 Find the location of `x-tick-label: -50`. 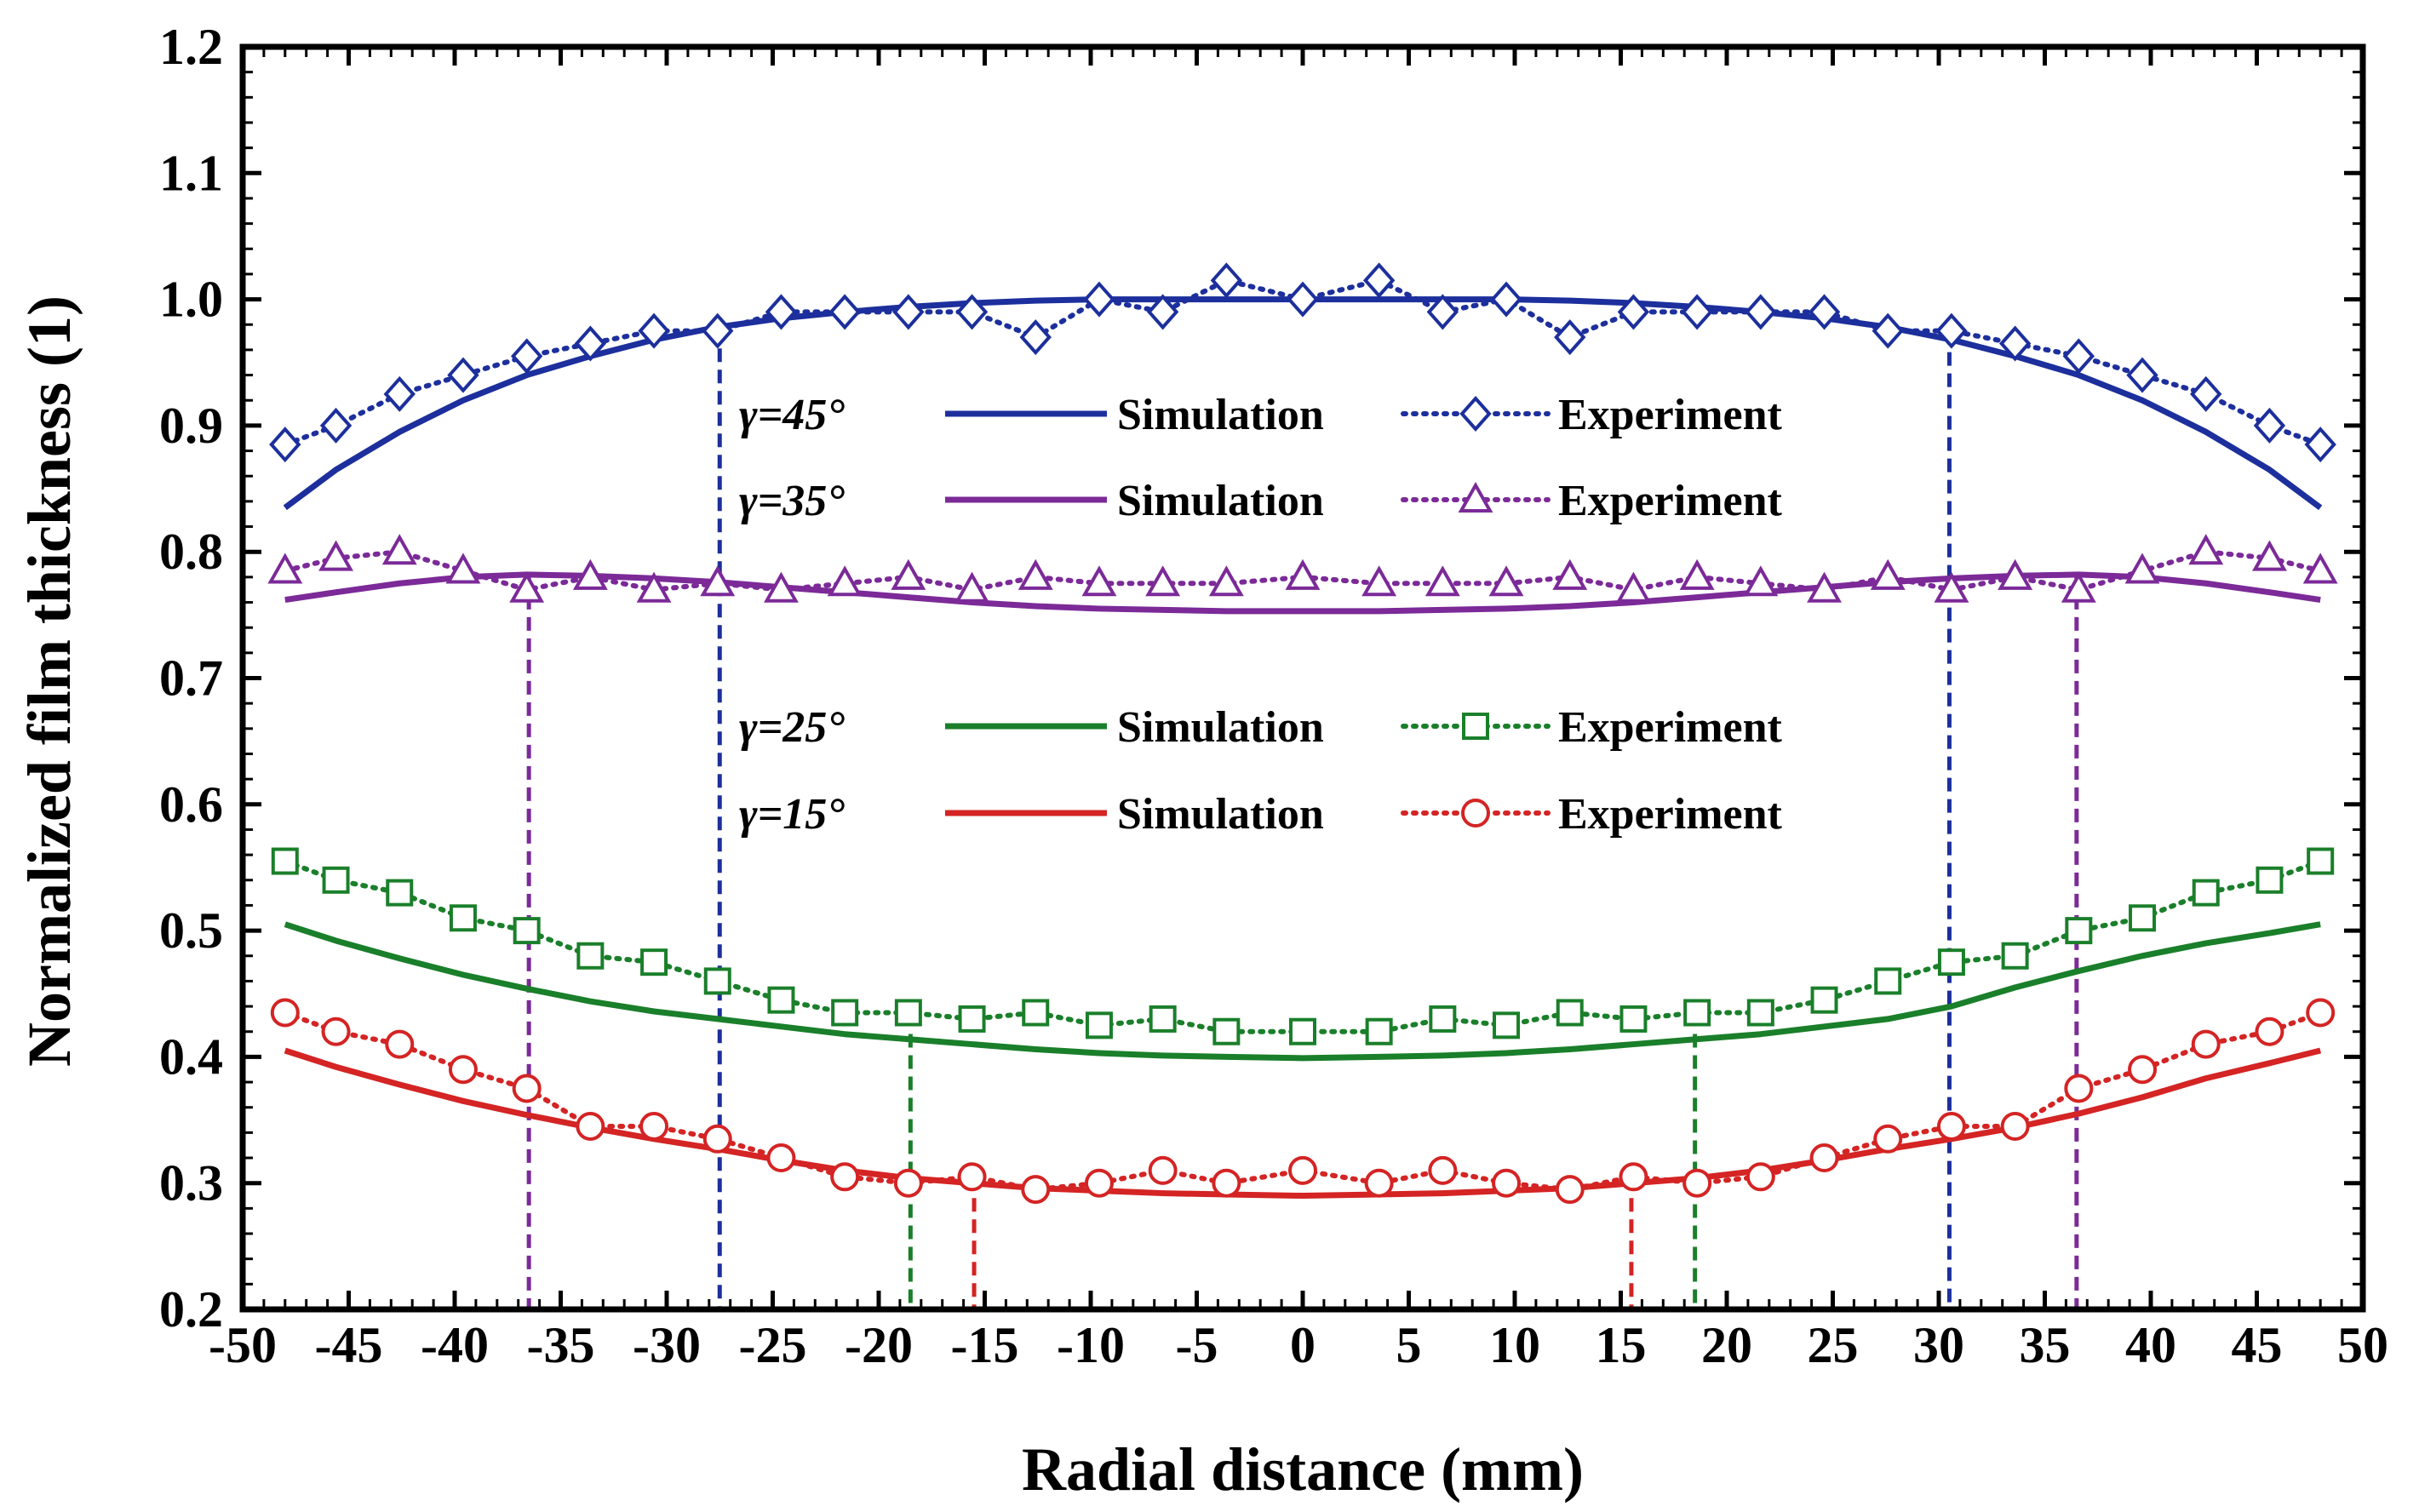

x-tick-label: -50 is located at coordinates (243, 1345).